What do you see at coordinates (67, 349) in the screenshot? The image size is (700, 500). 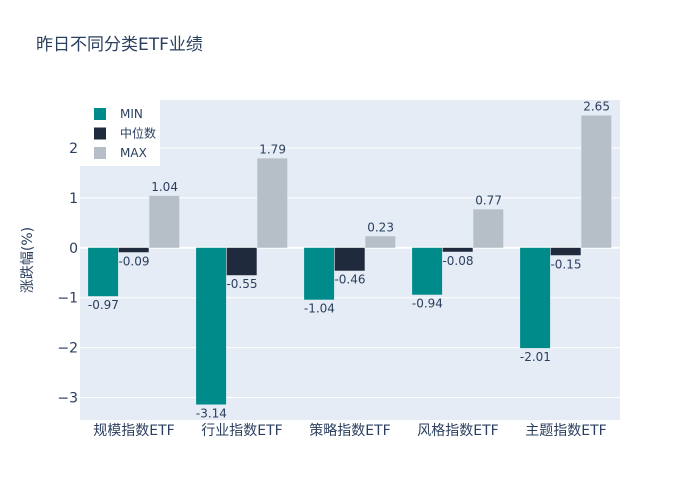 I see `y-tick-label: −2` at bounding box center [67, 349].